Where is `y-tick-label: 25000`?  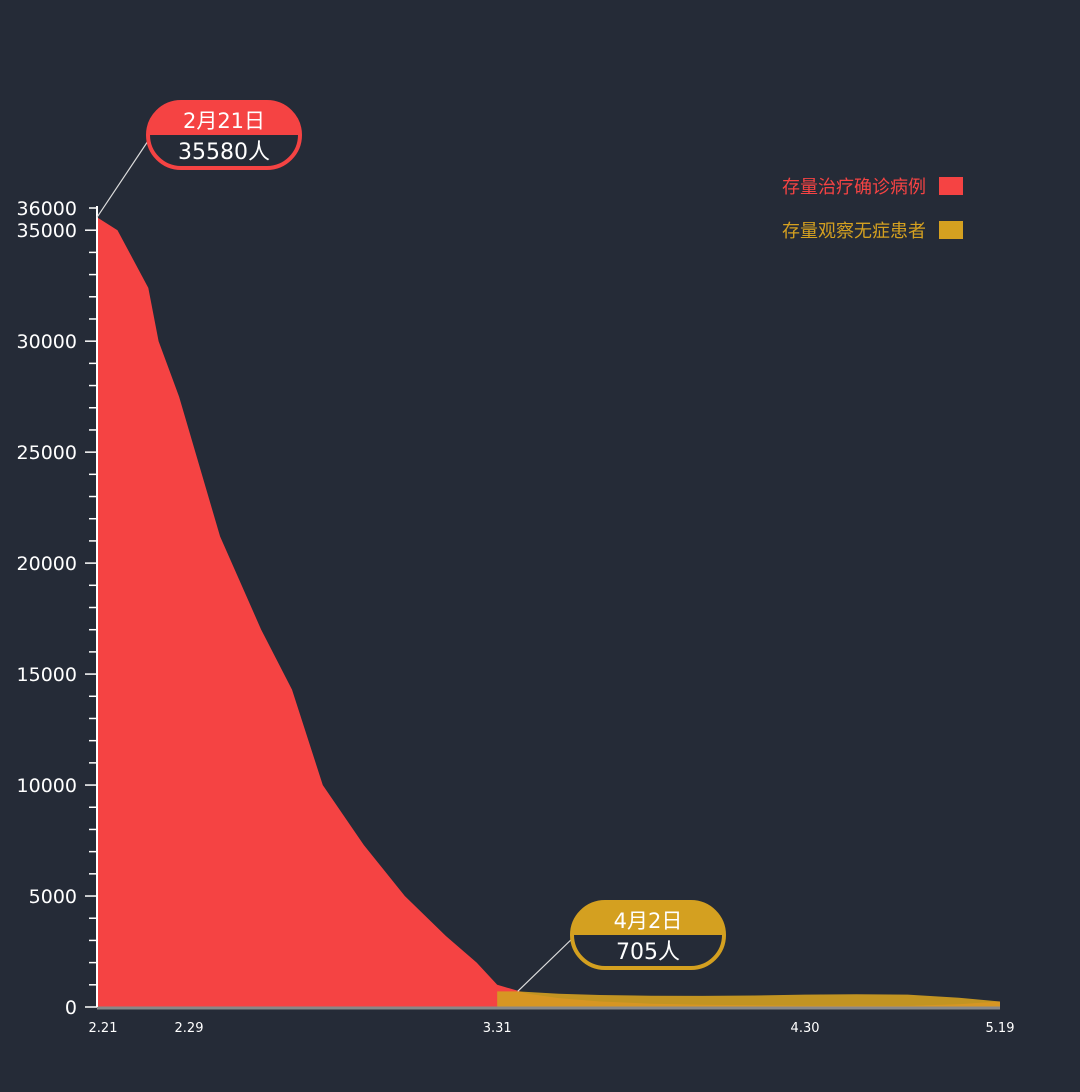 y-tick-label: 25000 is located at coordinates (47, 453).